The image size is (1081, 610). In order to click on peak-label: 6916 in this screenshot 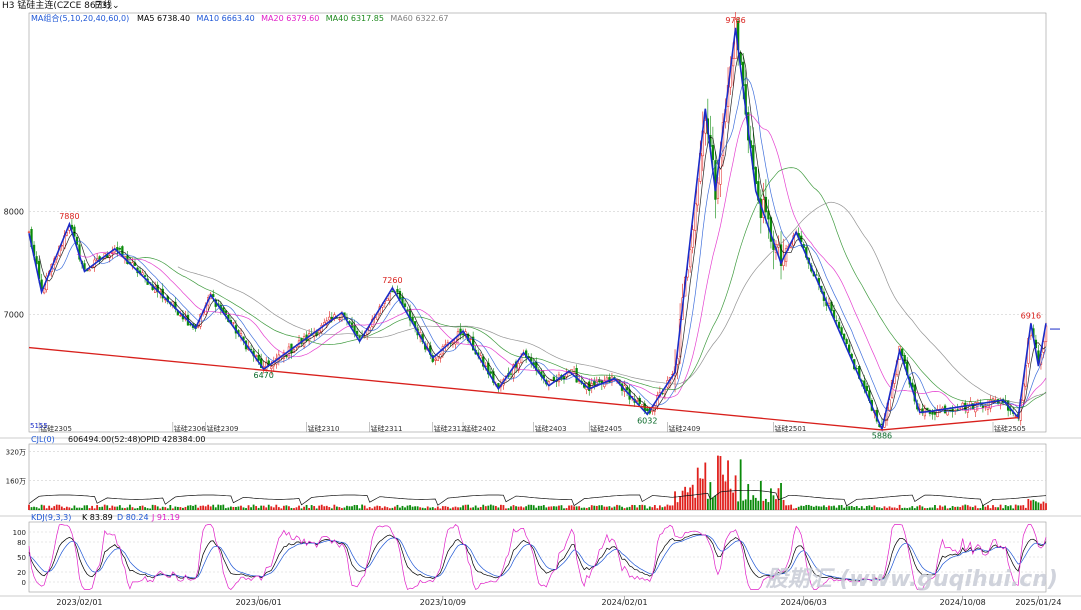, I will do `click(1031, 315)`.